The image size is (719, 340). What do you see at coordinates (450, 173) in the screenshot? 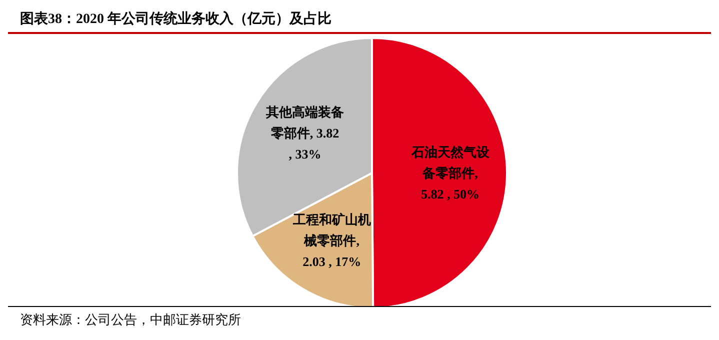
I see `slice-label: 石油天然气设备零部件, 5.82 , 50%` at bounding box center [450, 173].